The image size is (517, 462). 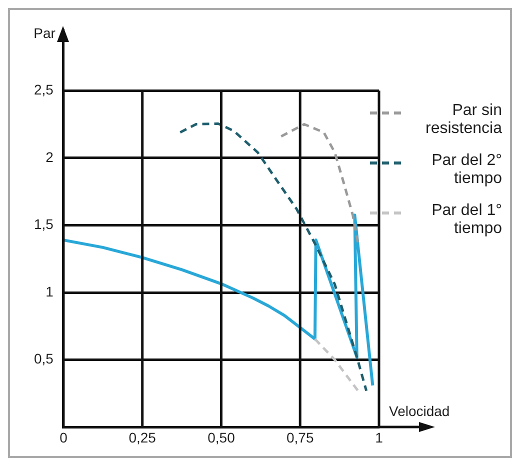 I want to click on x-tick-label: 0,75, so click(x=300, y=437).